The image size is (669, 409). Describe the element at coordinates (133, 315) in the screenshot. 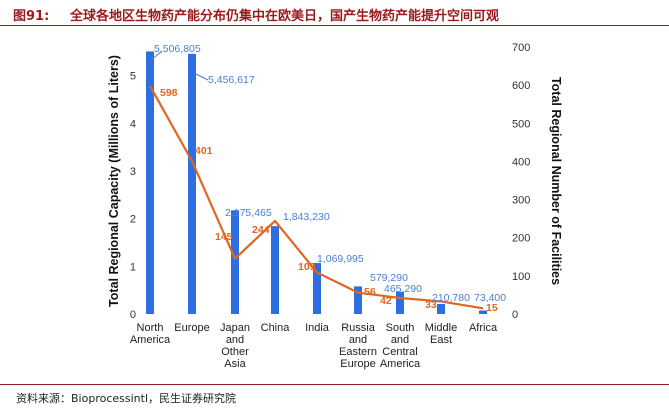

I see `left-tick-label: 0` at that location.